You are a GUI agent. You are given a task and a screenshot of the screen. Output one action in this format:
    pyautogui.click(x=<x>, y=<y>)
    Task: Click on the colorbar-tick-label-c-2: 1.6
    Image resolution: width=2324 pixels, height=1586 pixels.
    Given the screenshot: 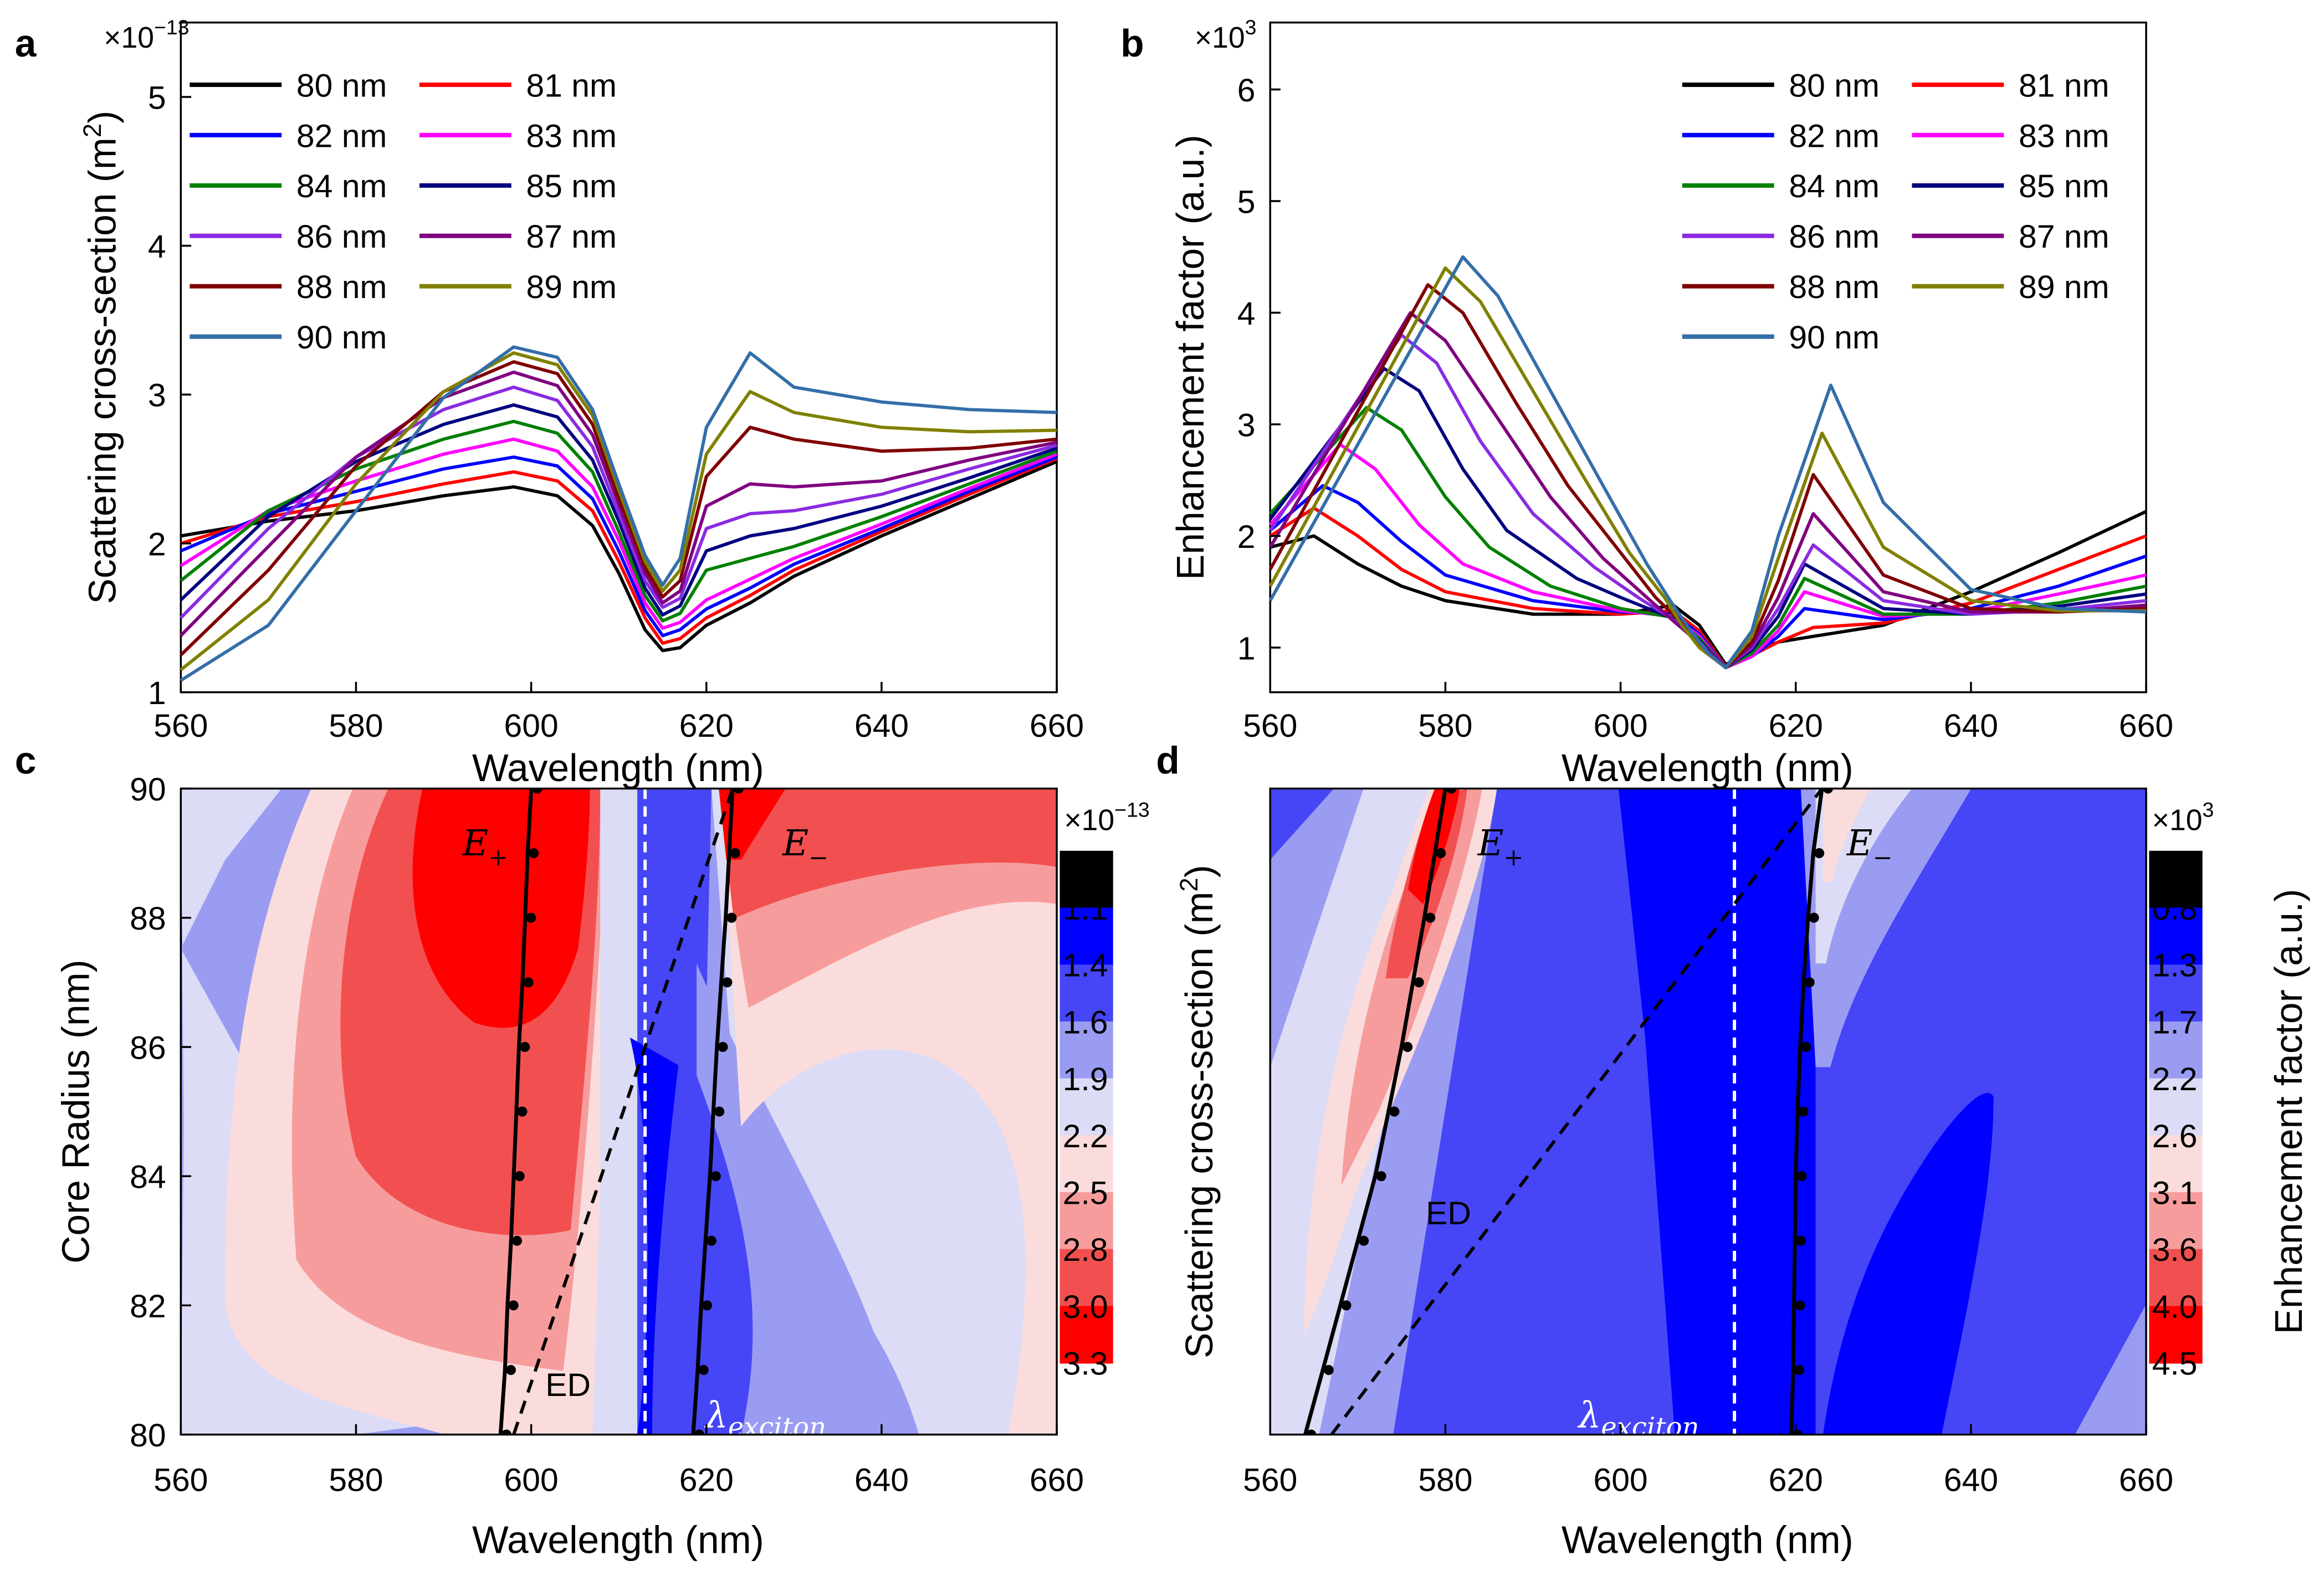 What is the action you would take?
    pyautogui.click(x=1085, y=1022)
    